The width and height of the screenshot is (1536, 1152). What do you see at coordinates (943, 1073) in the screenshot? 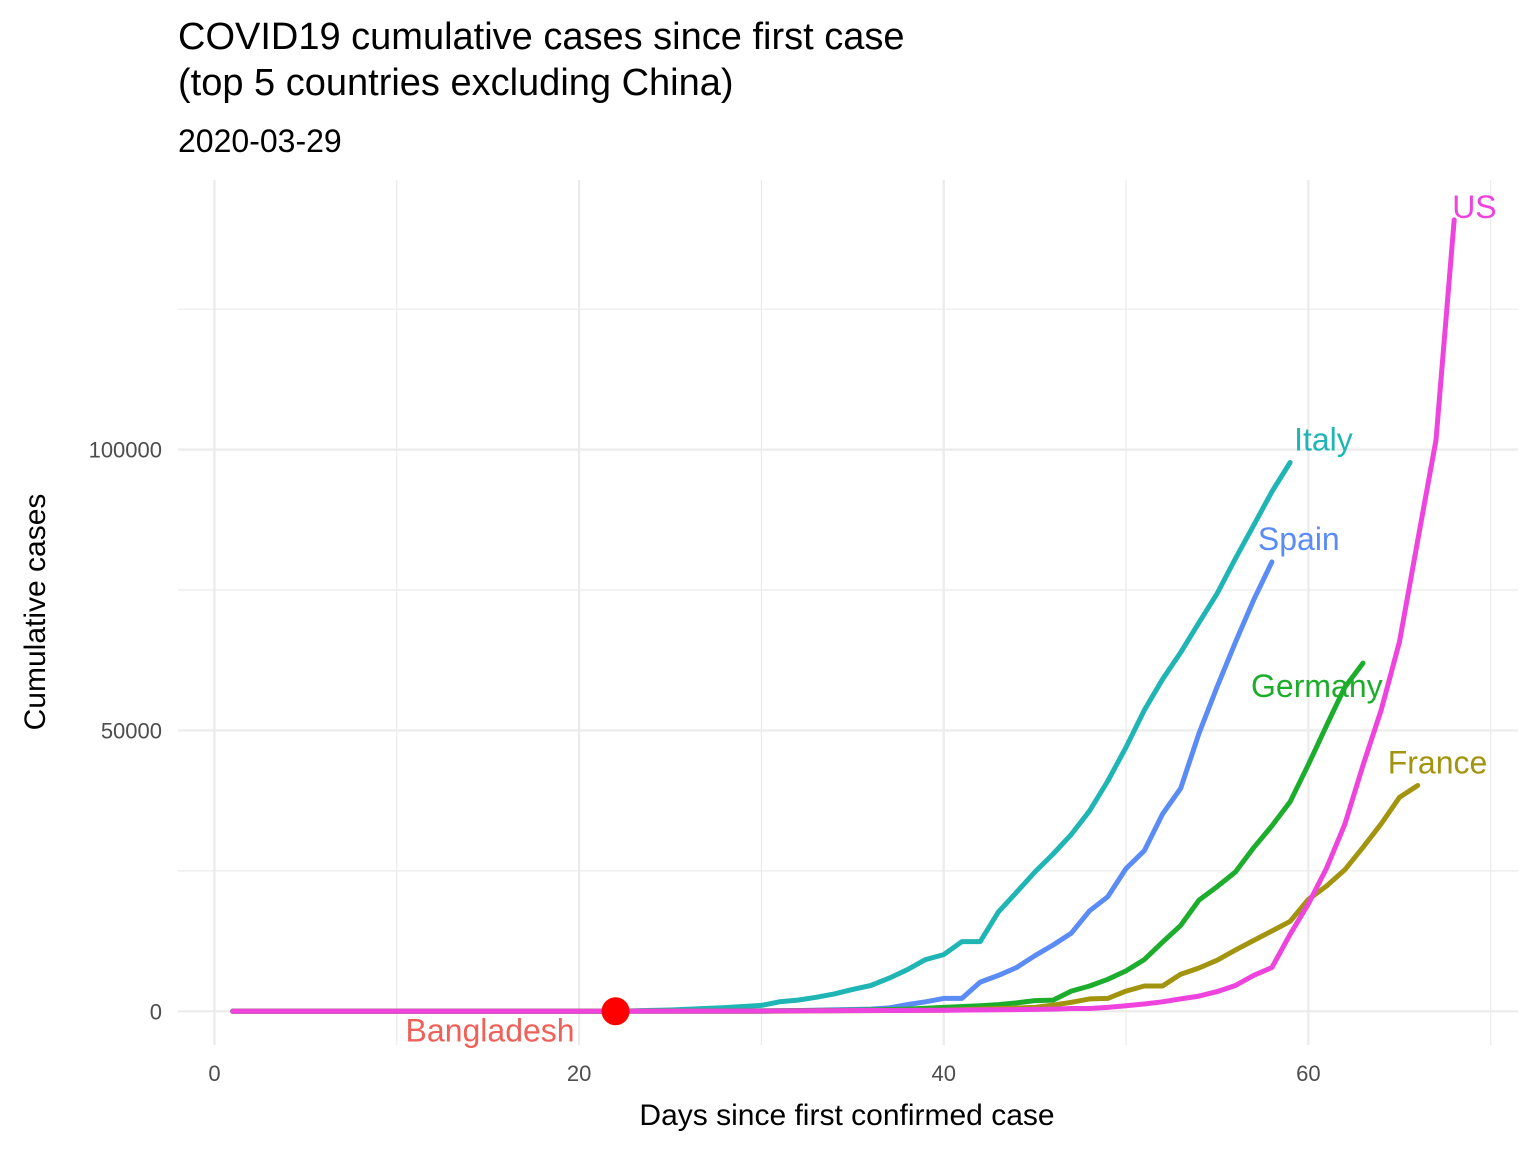
I see `x-tick-label: 40` at bounding box center [943, 1073].